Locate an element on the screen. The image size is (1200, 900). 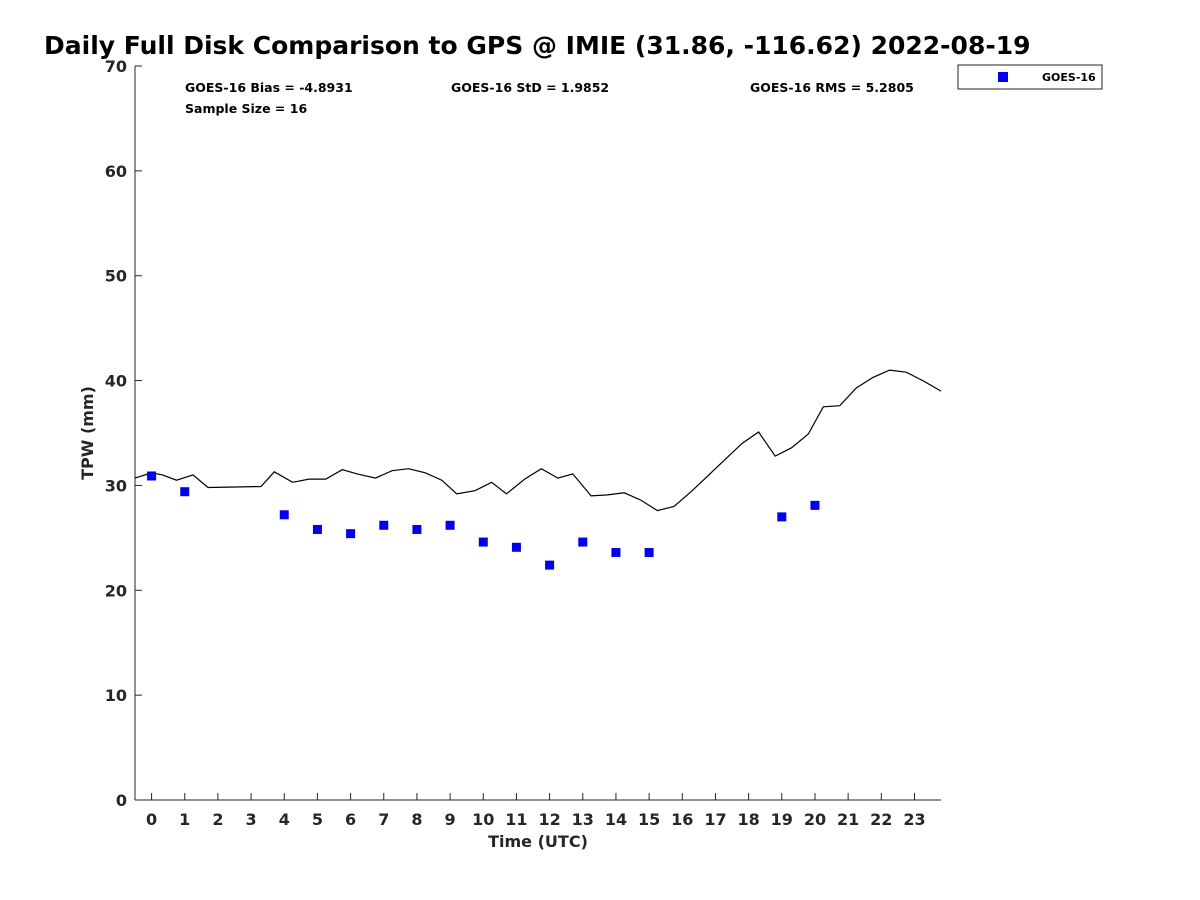
x-tick-label: 4 is located at coordinates (284, 819).